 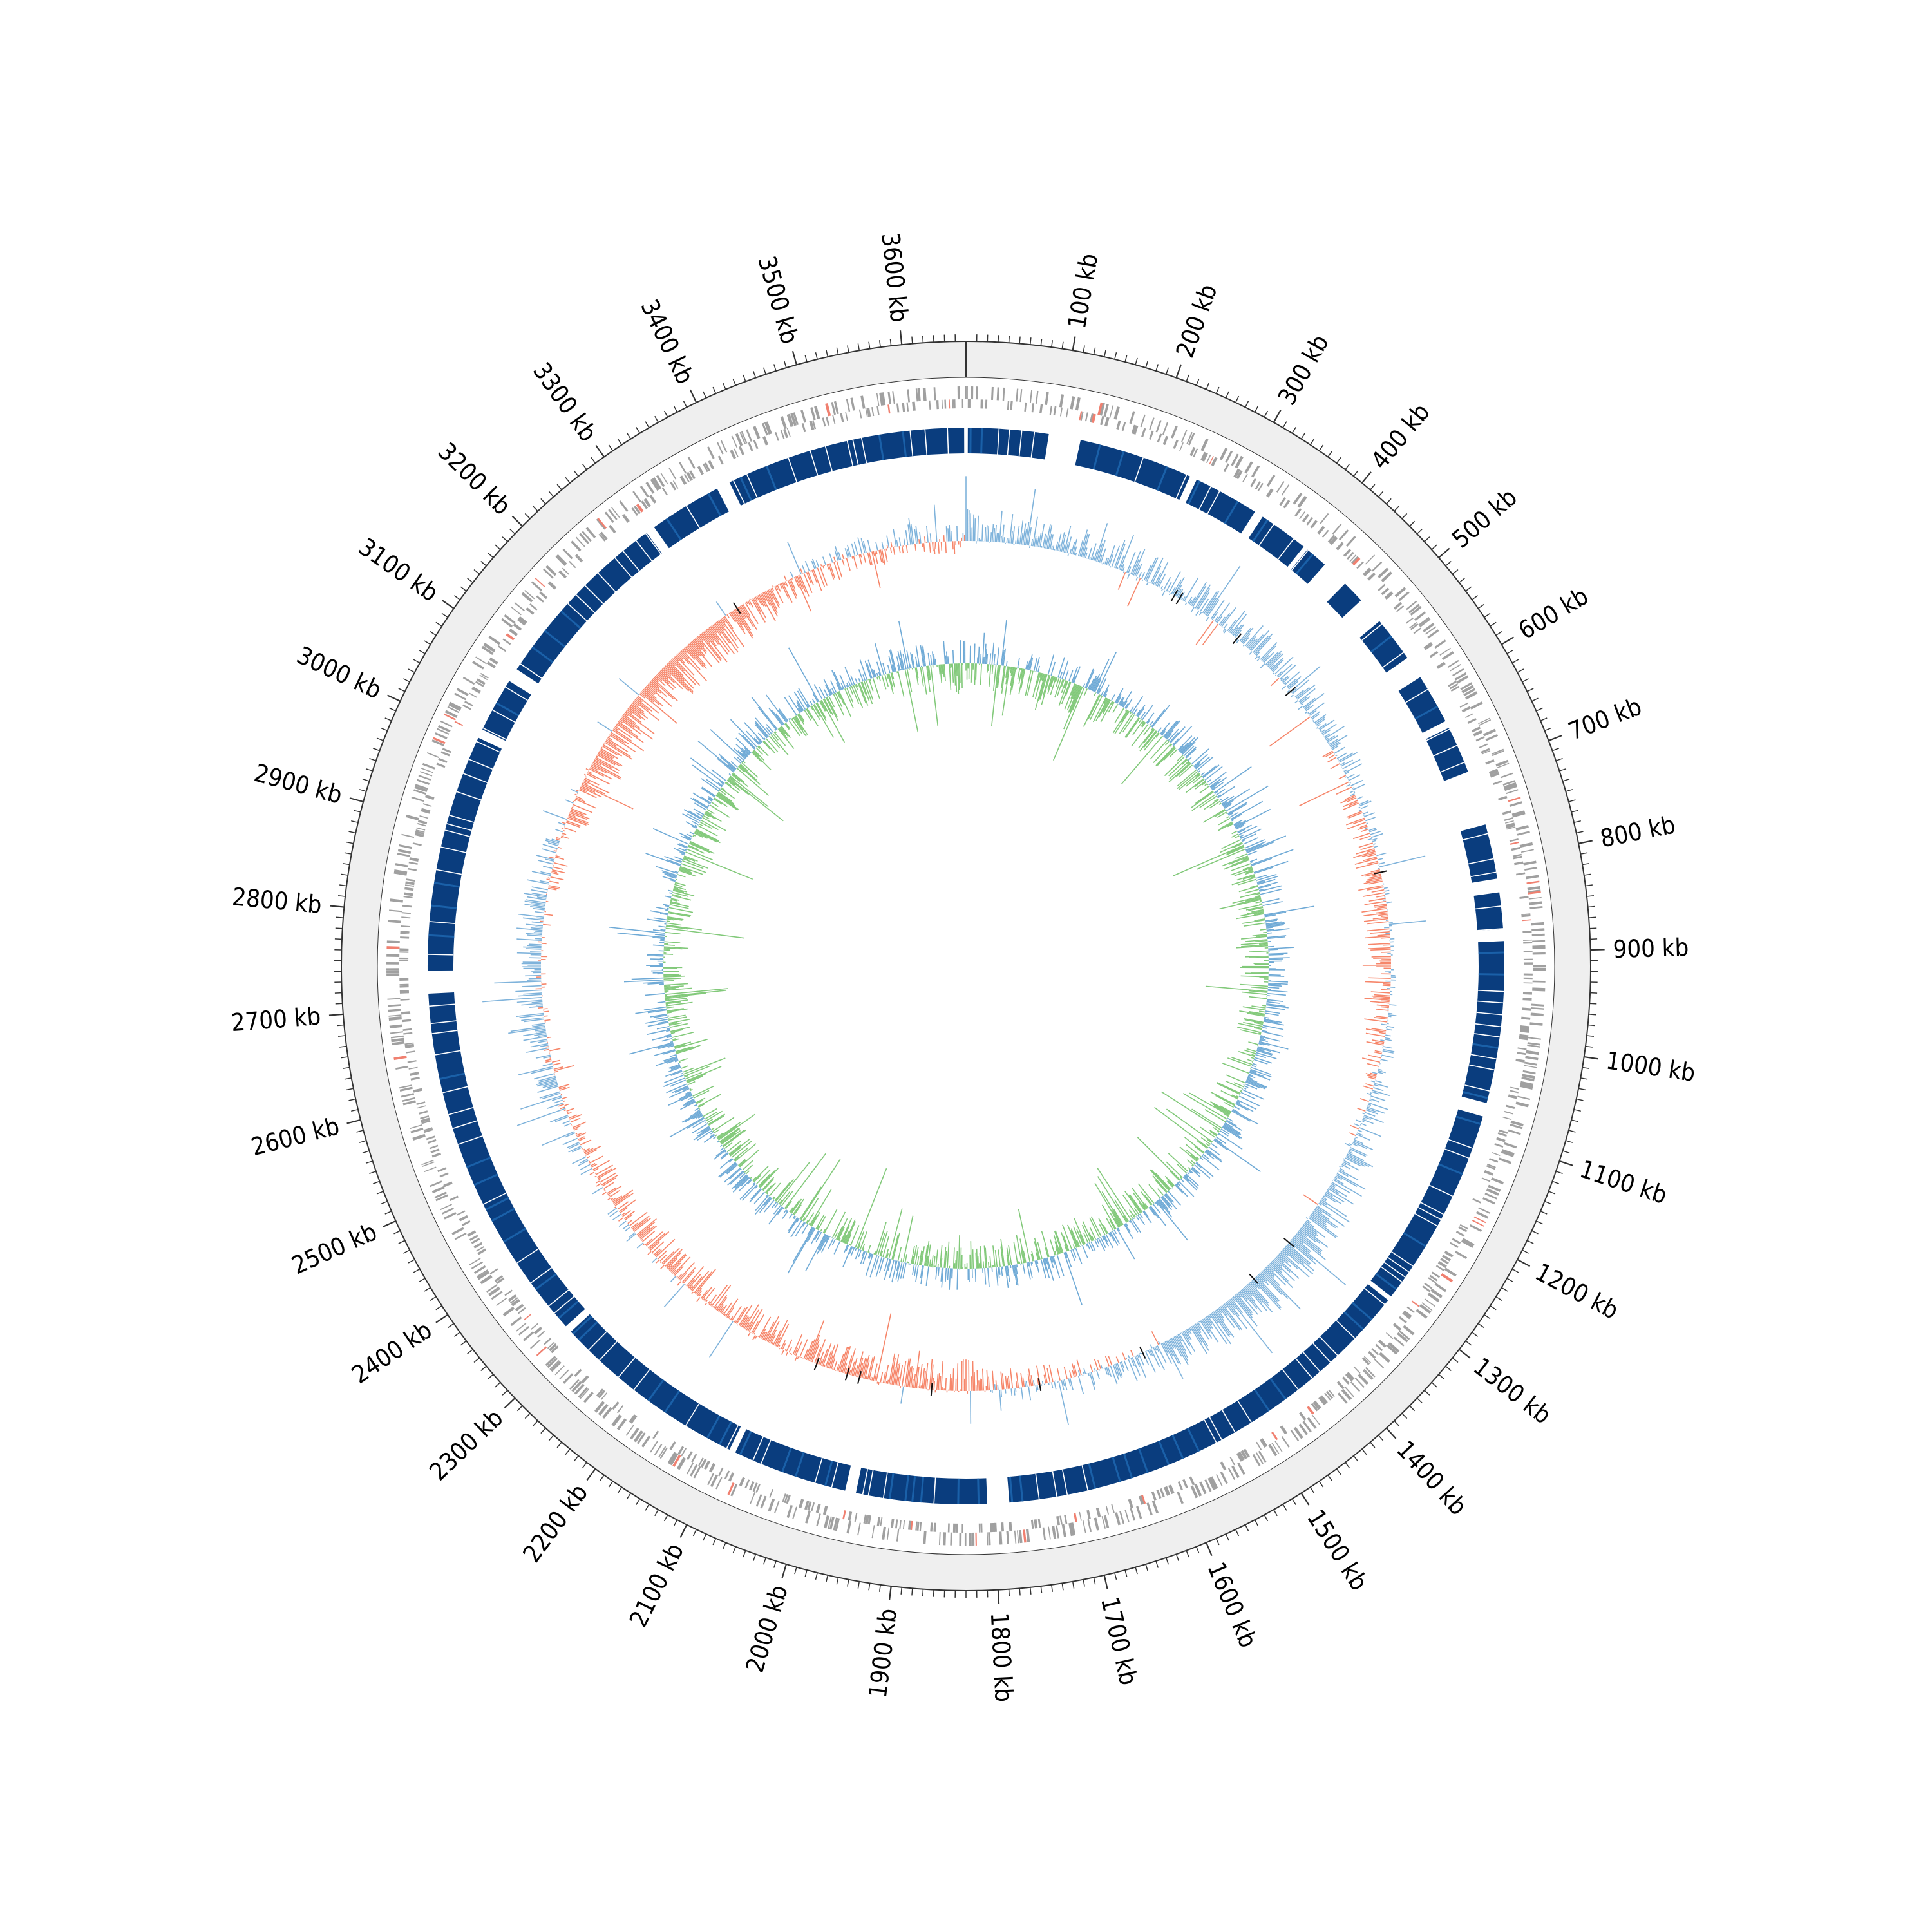 What do you see at coordinates (1174, 595) in the screenshot?
I see `gc-content-marker` at bounding box center [1174, 595].